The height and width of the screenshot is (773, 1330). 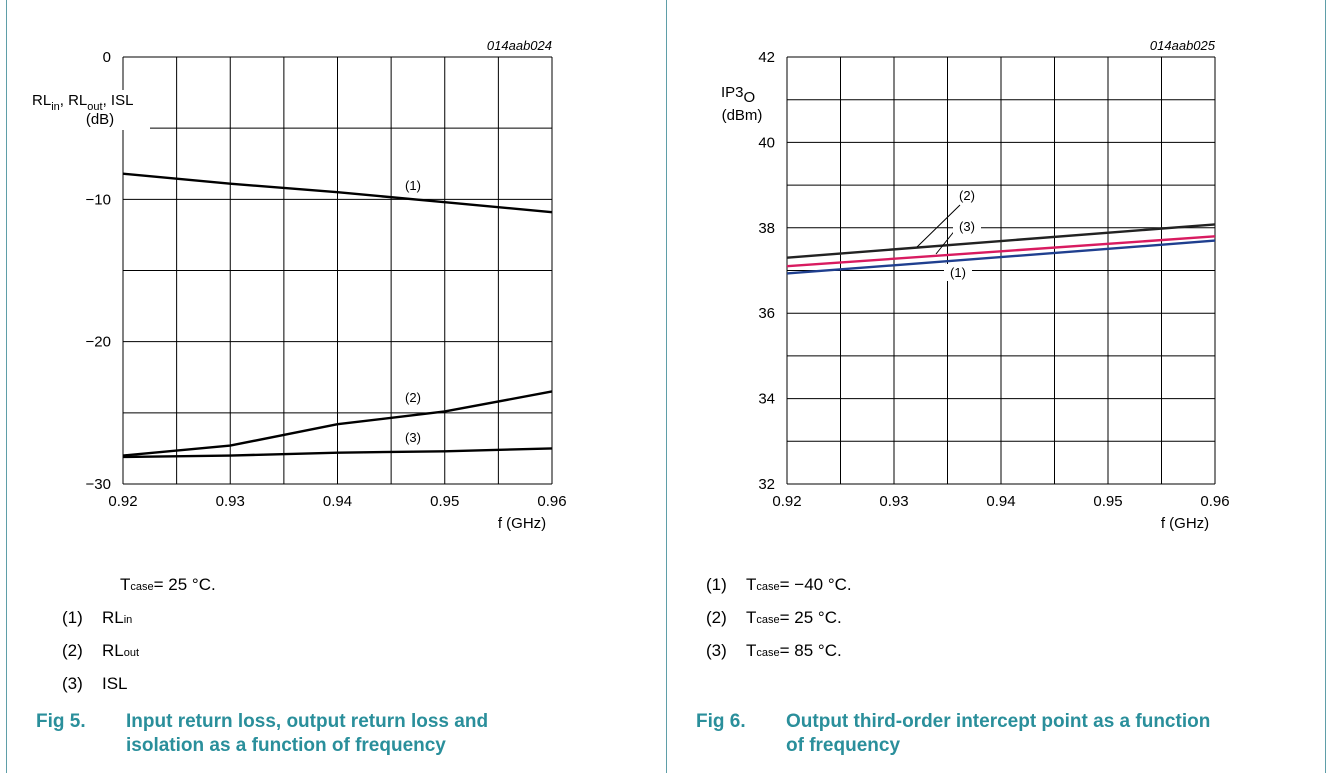 What do you see at coordinates (131, 653) in the screenshot?
I see `legend-sub: out` at bounding box center [131, 653].